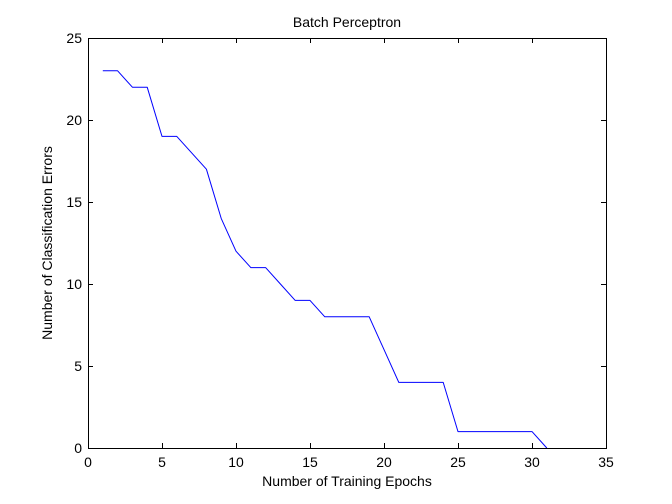 This screenshot has width=672, height=504. Describe the element at coordinates (78, 448) in the screenshot. I see `y-tick-label: 0` at that location.